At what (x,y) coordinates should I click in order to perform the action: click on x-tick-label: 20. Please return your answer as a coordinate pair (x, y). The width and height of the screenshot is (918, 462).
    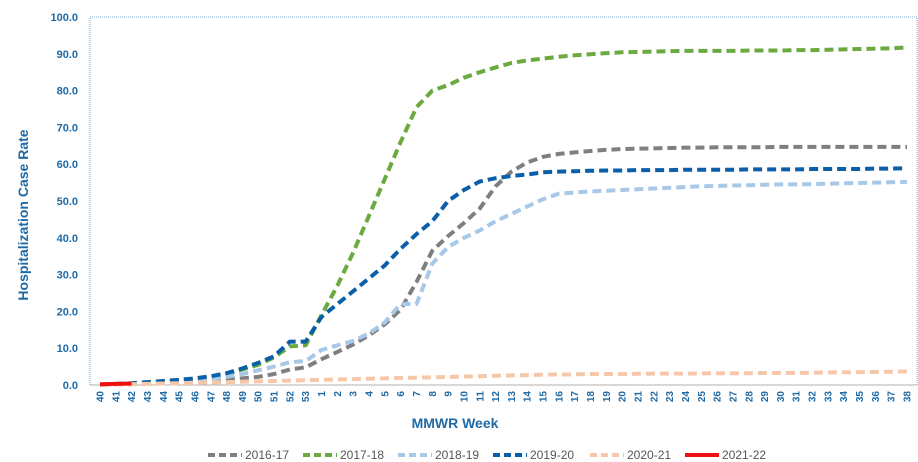
    Looking at the image, I should click on (623, 397).